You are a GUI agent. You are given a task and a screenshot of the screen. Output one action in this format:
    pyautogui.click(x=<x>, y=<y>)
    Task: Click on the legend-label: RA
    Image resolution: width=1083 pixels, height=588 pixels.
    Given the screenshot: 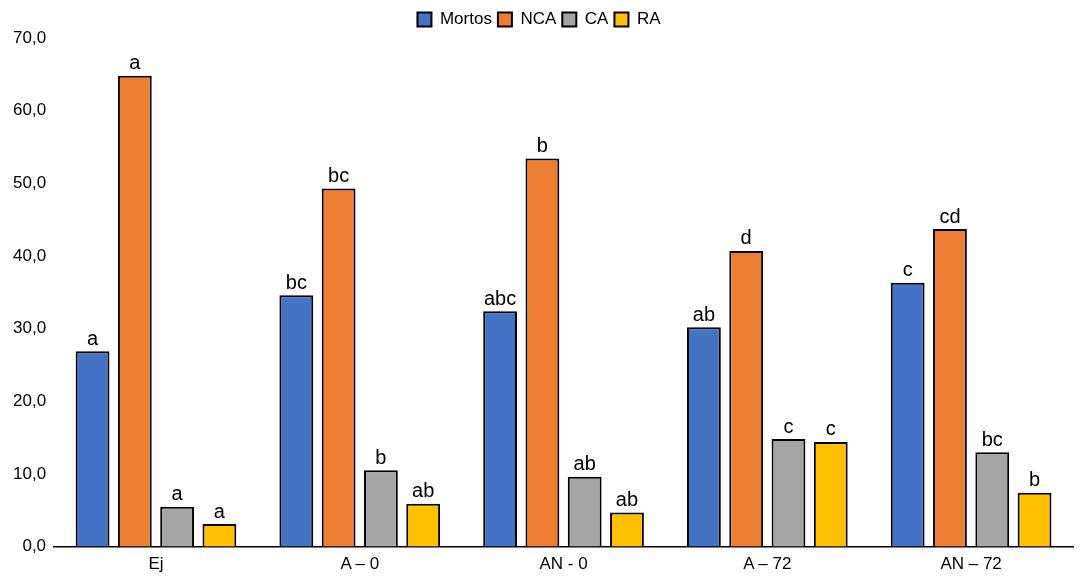 What is the action you would take?
    pyautogui.click(x=649, y=19)
    